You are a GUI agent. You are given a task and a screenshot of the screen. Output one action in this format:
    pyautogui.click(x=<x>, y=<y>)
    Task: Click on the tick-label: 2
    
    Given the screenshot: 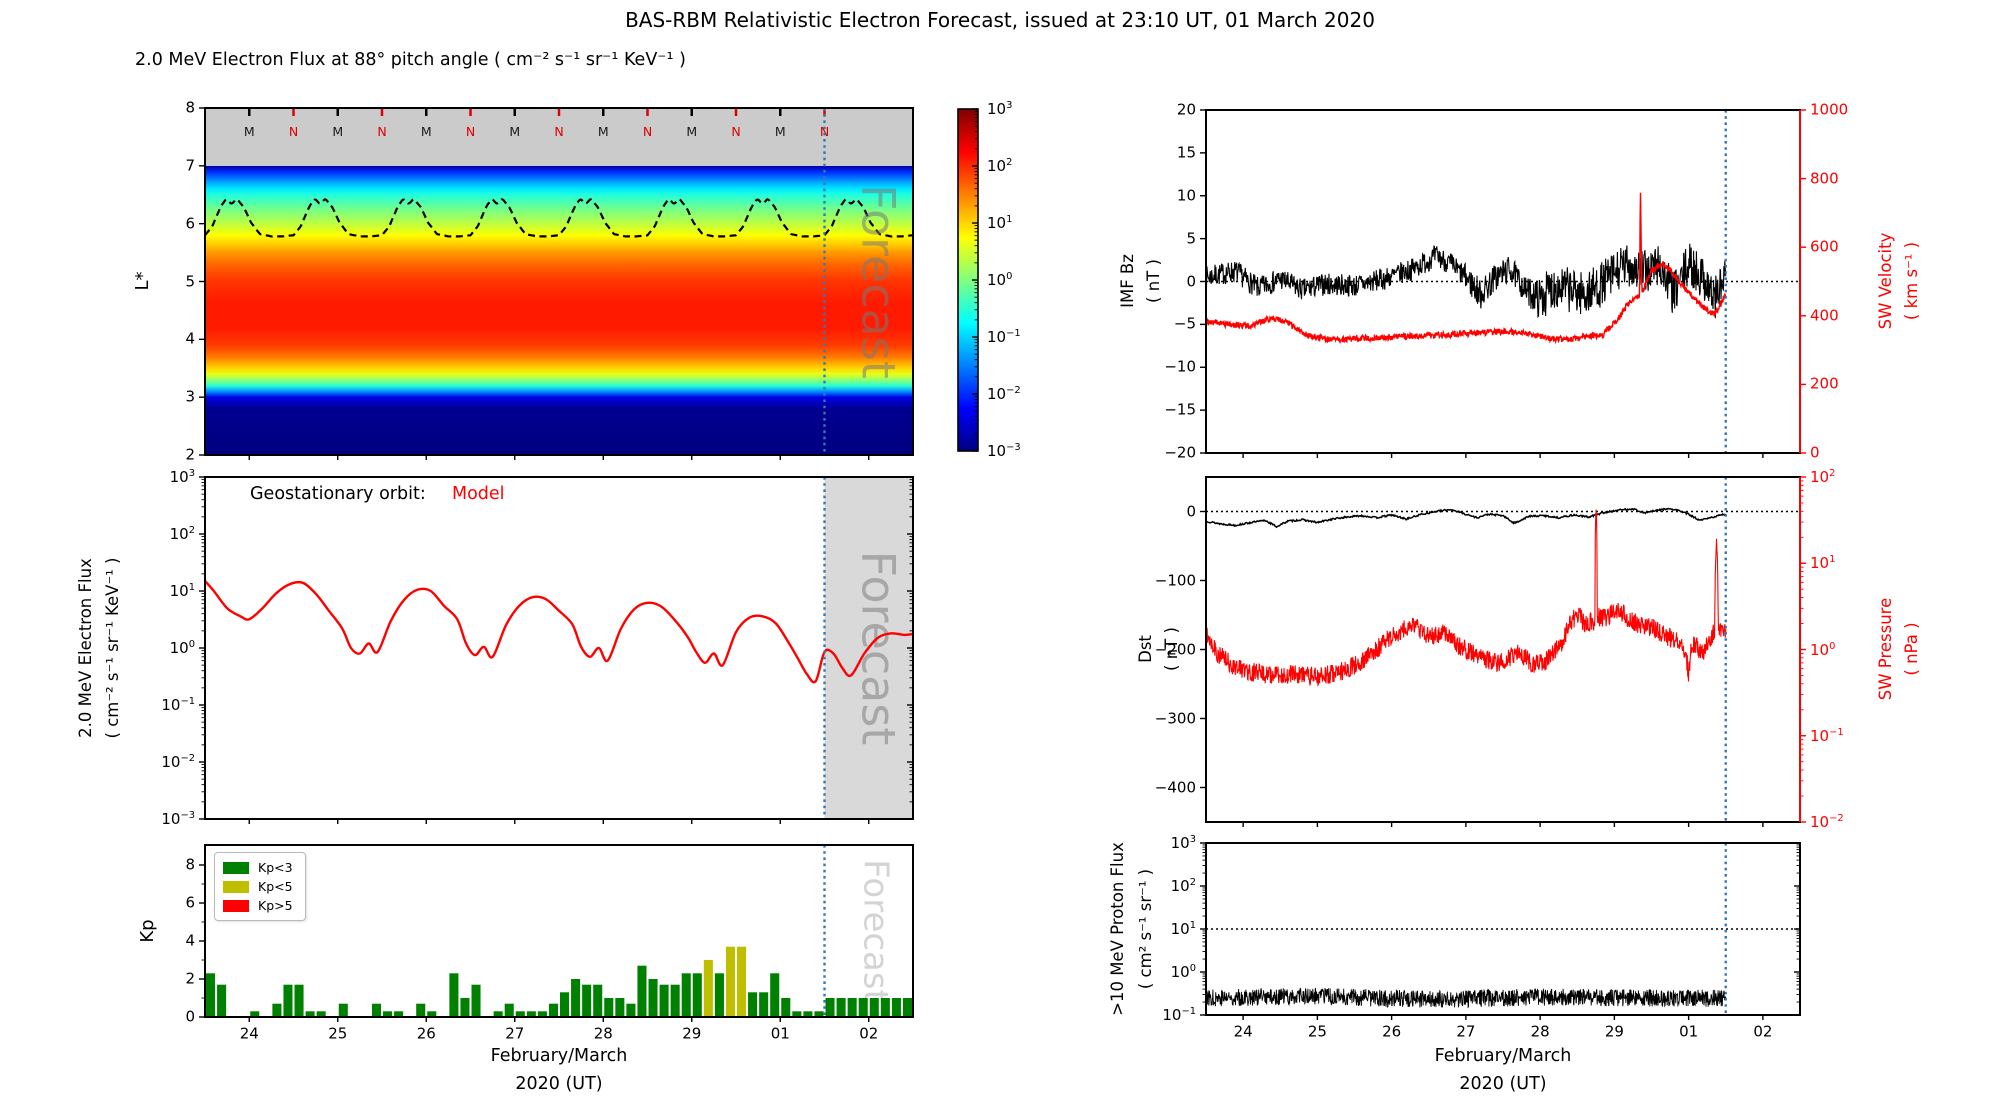 What is the action you would take?
    pyautogui.click(x=190, y=978)
    